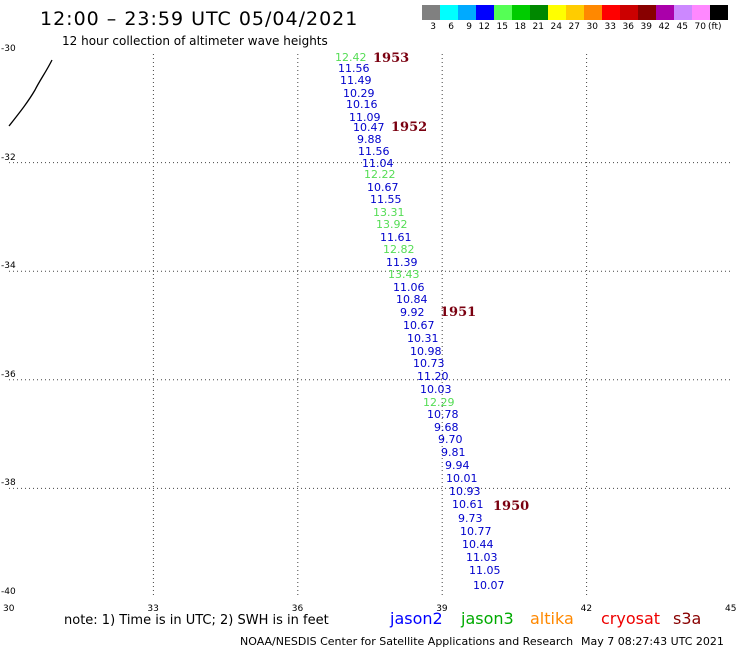 Image resolution: width=740 pixels, height=650 pixels. Describe the element at coordinates (8, 483) in the screenshot. I see `latitude-label: -38` at that location.